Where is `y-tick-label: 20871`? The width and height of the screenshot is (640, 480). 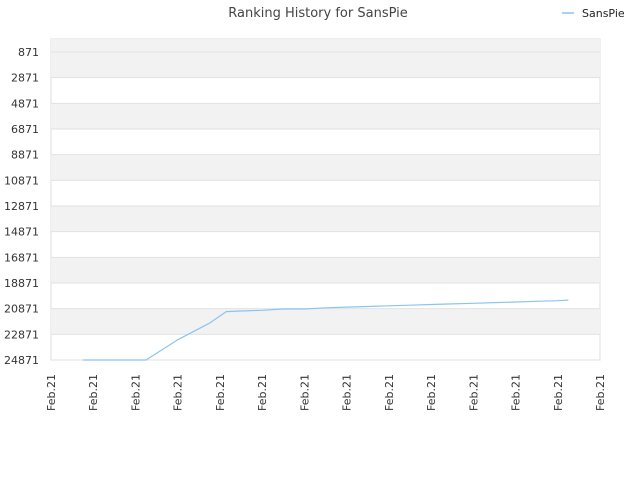 y-tick-label: 20871 is located at coordinates (21, 309).